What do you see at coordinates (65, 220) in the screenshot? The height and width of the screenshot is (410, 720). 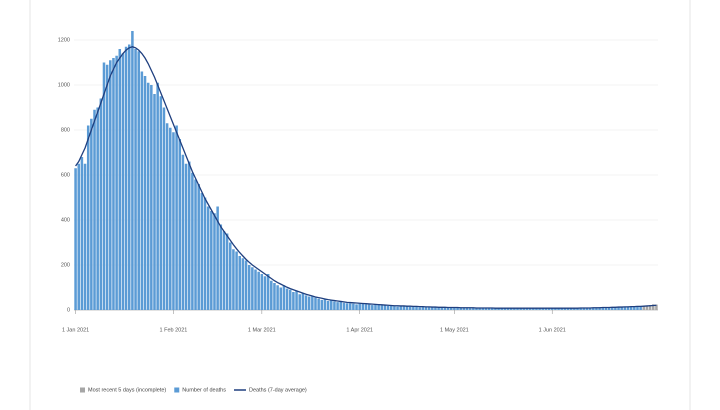 I see `y-tick-label: 400` at bounding box center [65, 220].